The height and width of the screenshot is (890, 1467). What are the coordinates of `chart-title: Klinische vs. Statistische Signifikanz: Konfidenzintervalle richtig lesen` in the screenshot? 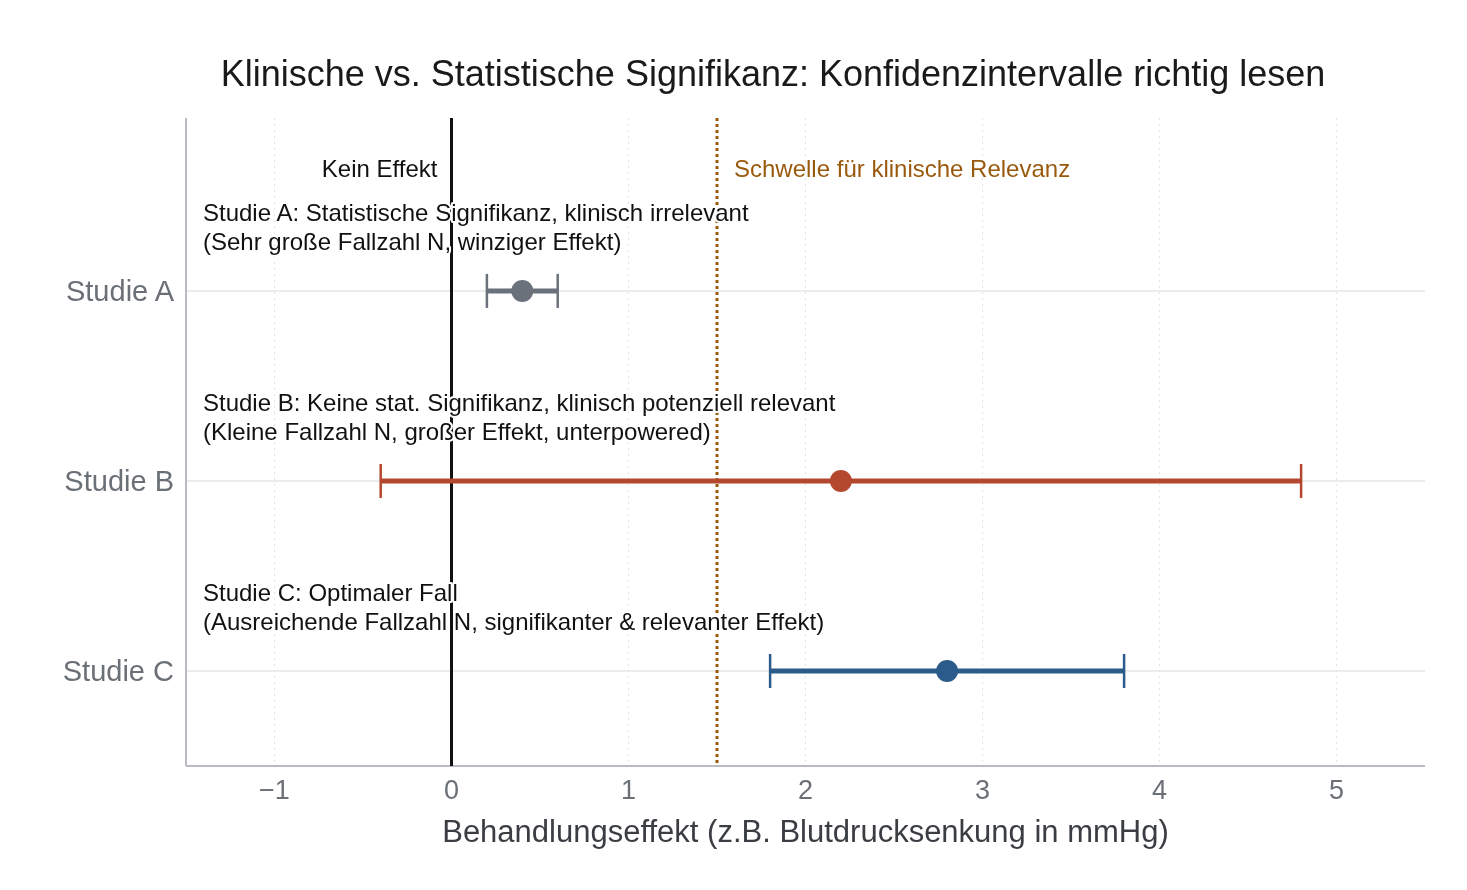 It's located at (773, 73).